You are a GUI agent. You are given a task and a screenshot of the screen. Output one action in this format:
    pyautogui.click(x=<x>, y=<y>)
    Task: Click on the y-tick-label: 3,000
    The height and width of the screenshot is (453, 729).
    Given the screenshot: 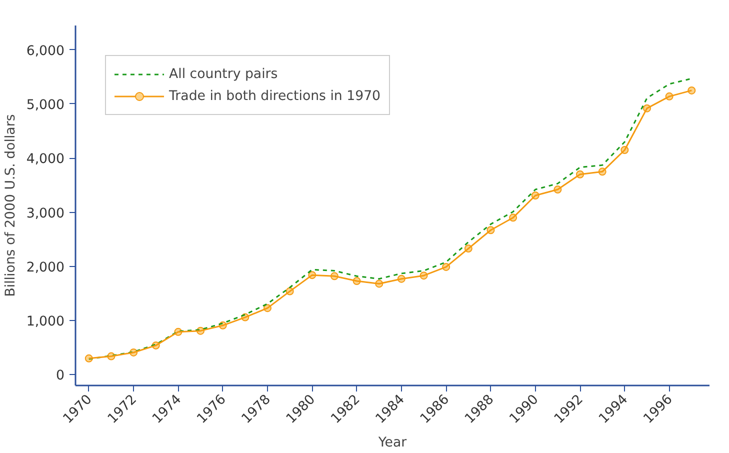 What is the action you would take?
    pyautogui.click(x=45, y=214)
    